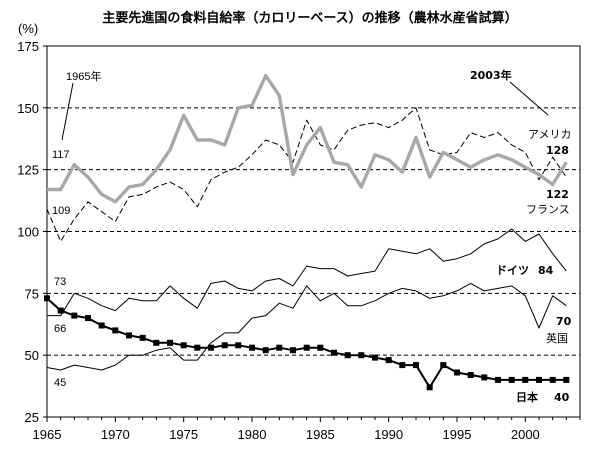  What do you see at coordinates (28, 46) in the screenshot?
I see `y-tick-label: 175` at bounding box center [28, 46].